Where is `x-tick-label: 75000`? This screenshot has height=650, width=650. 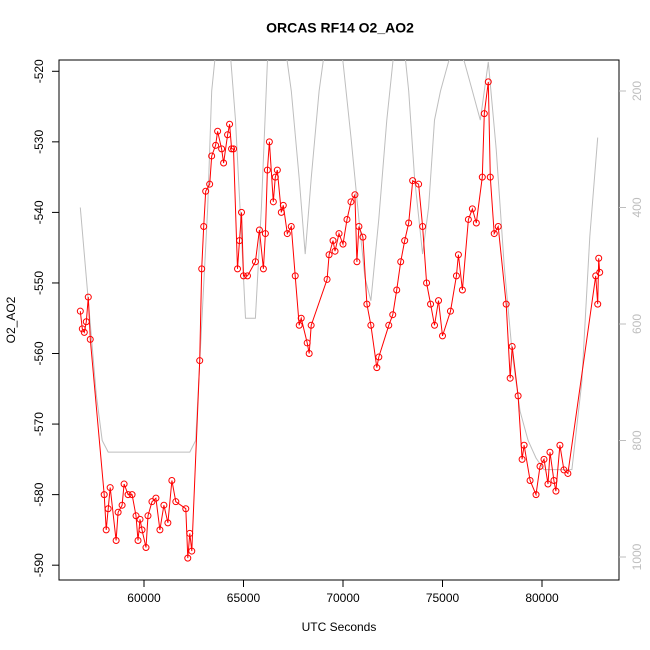
x-tick-label: 75000 is located at coordinates (443, 598).